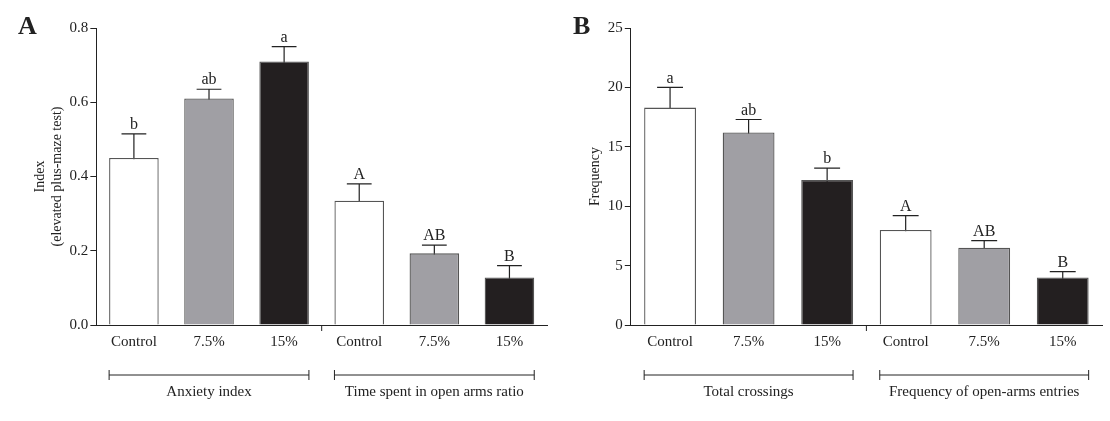  What do you see at coordinates (619, 264) in the screenshot?
I see `y-tick-label: 5` at bounding box center [619, 264].